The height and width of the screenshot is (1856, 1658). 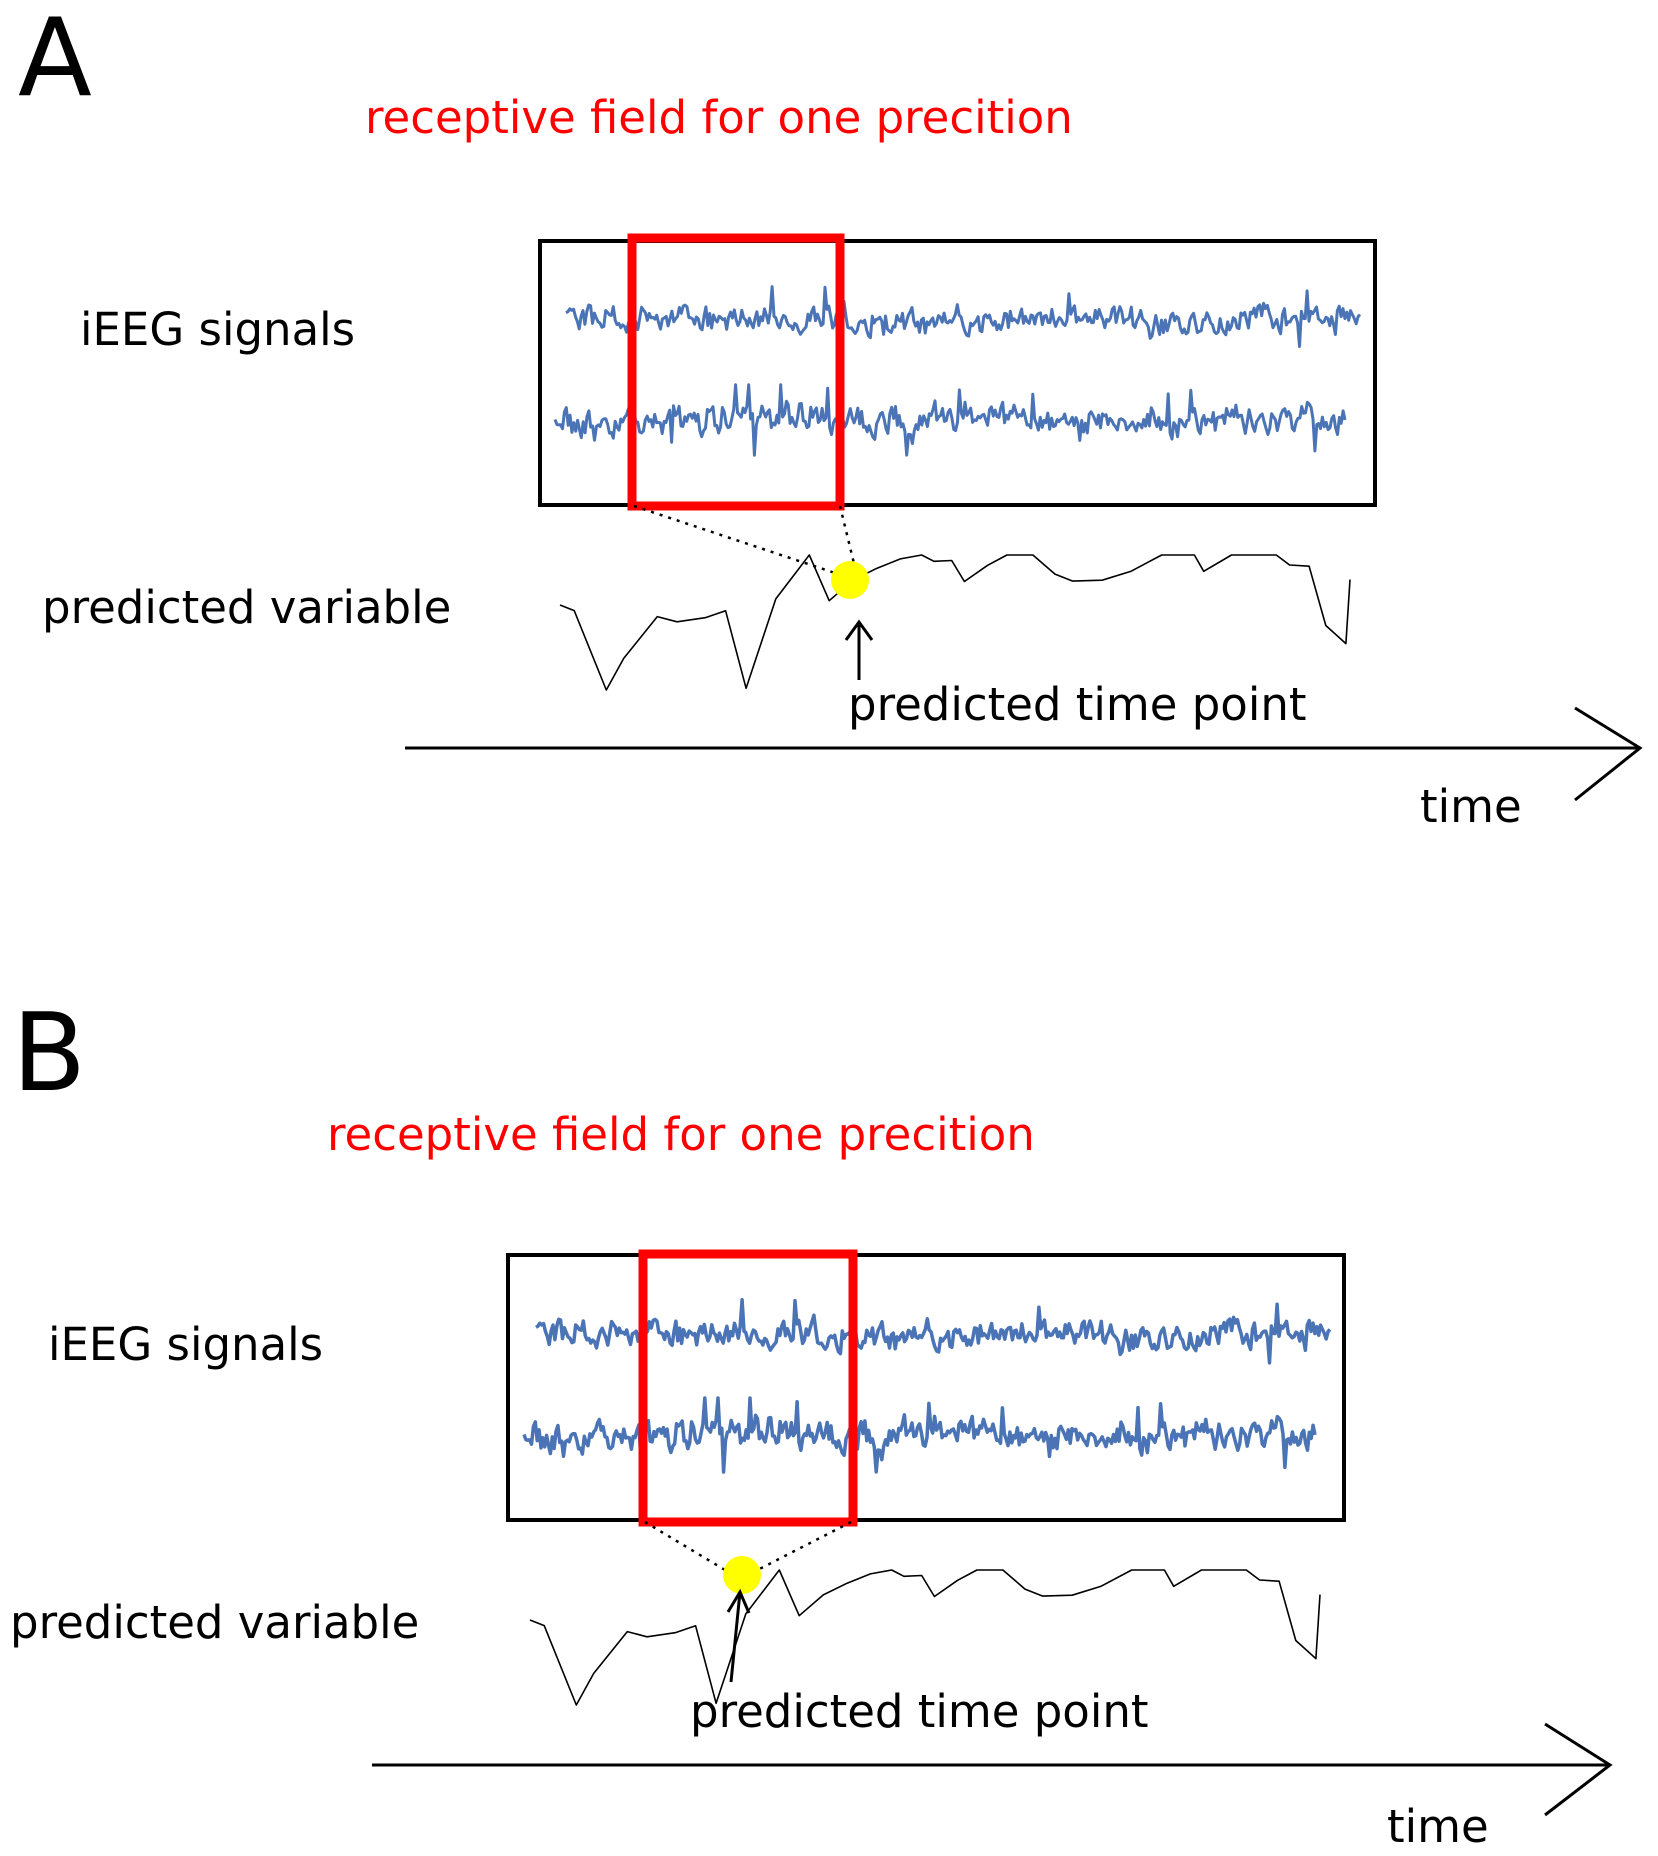 What do you see at coordinates (55, 60) in the screenshot?
I see `panel-letter: A` at bounding box center [55, 60].